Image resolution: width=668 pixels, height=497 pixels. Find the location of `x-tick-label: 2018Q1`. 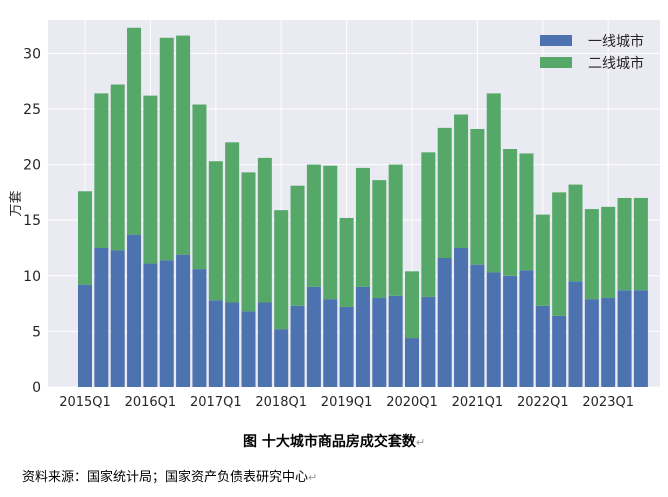

x-tick-label: 2018Q1 is located at coordinates (281, 402).